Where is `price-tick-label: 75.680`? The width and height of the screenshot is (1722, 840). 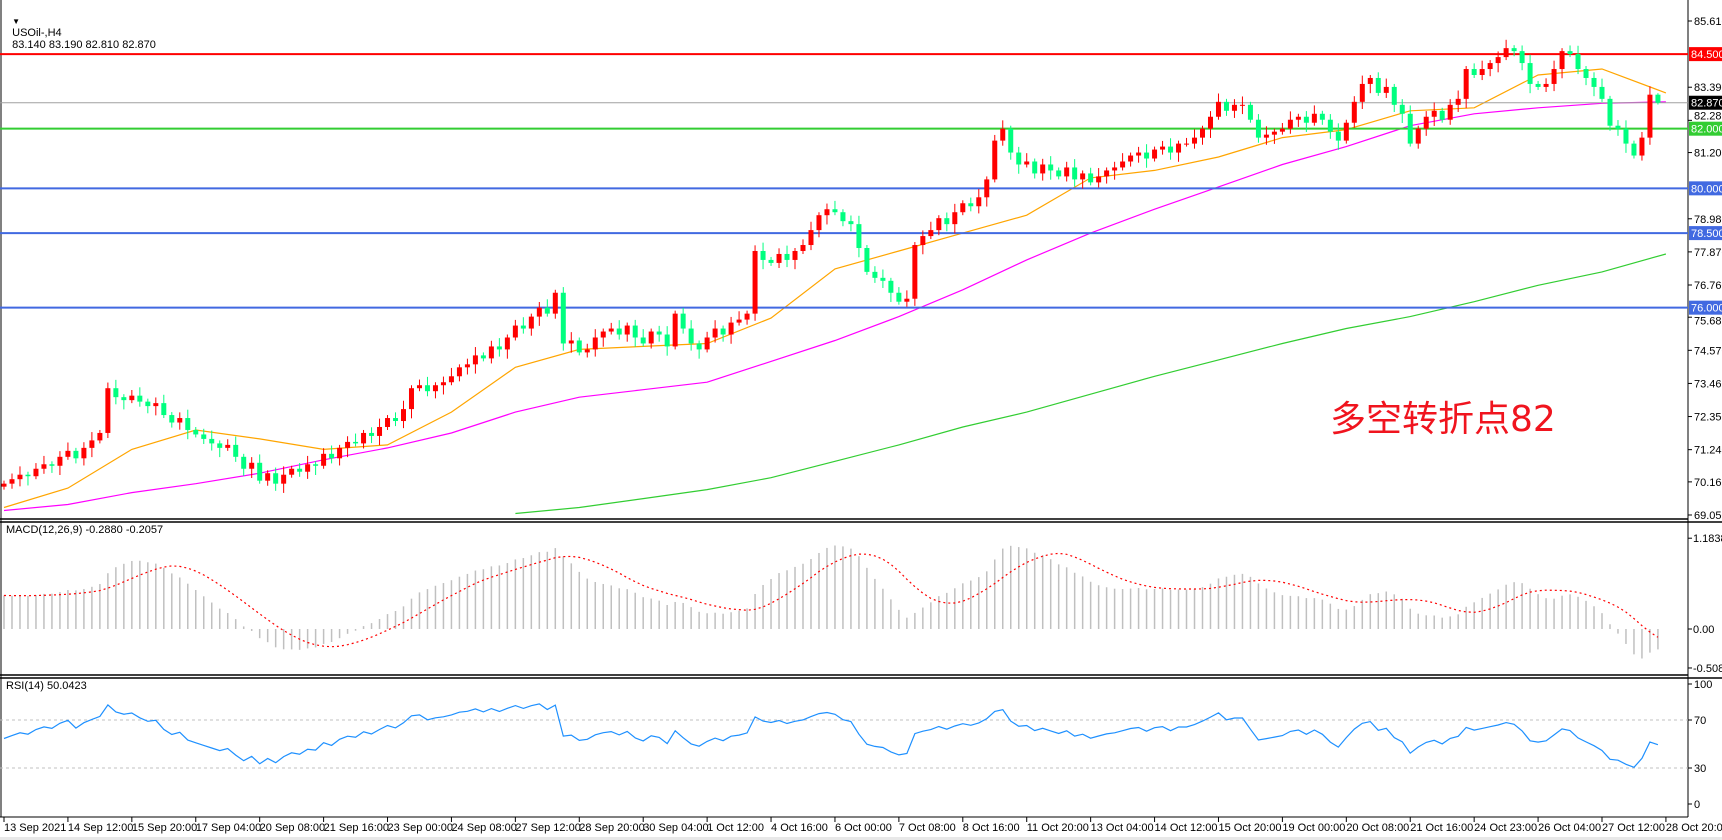
price-tick-label: 75.680 is located at coordinates (1708, 322).